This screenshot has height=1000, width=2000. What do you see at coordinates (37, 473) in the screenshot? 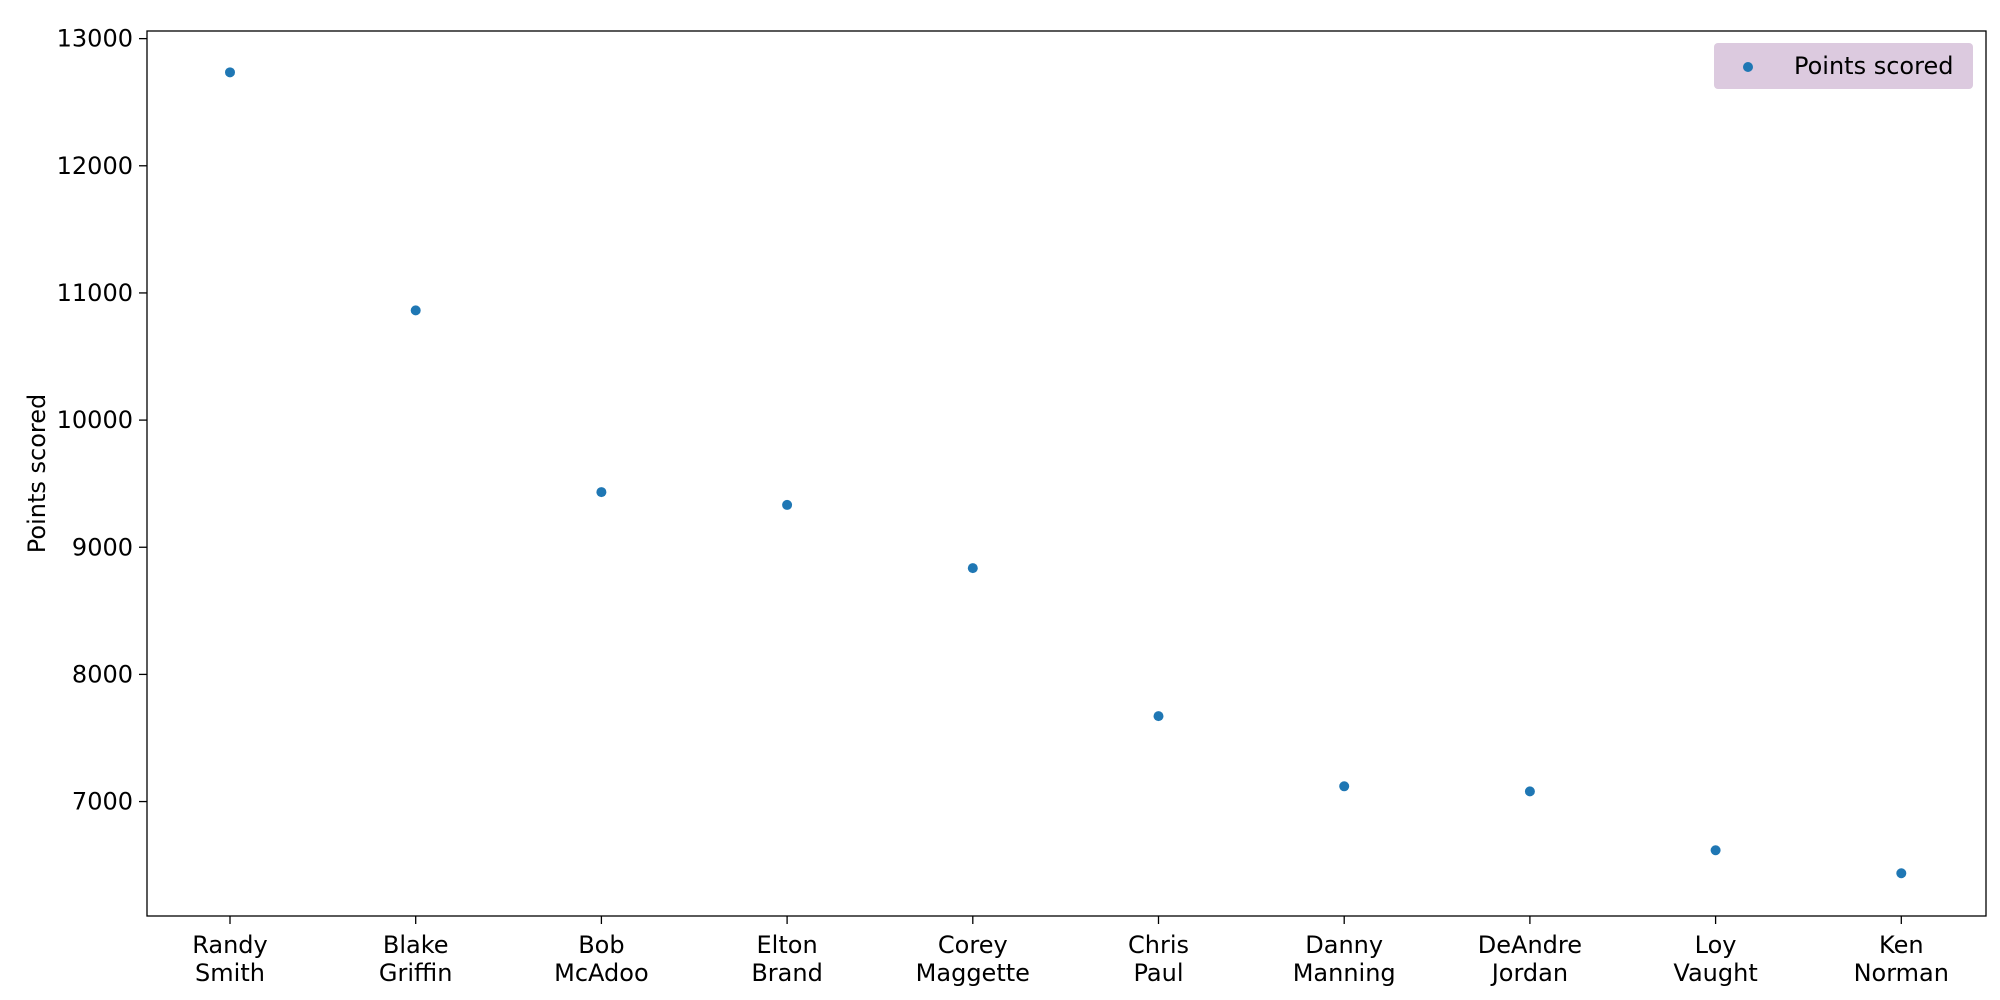
I see `y-axis-title: Points scored` at bounding box center [37, 473].